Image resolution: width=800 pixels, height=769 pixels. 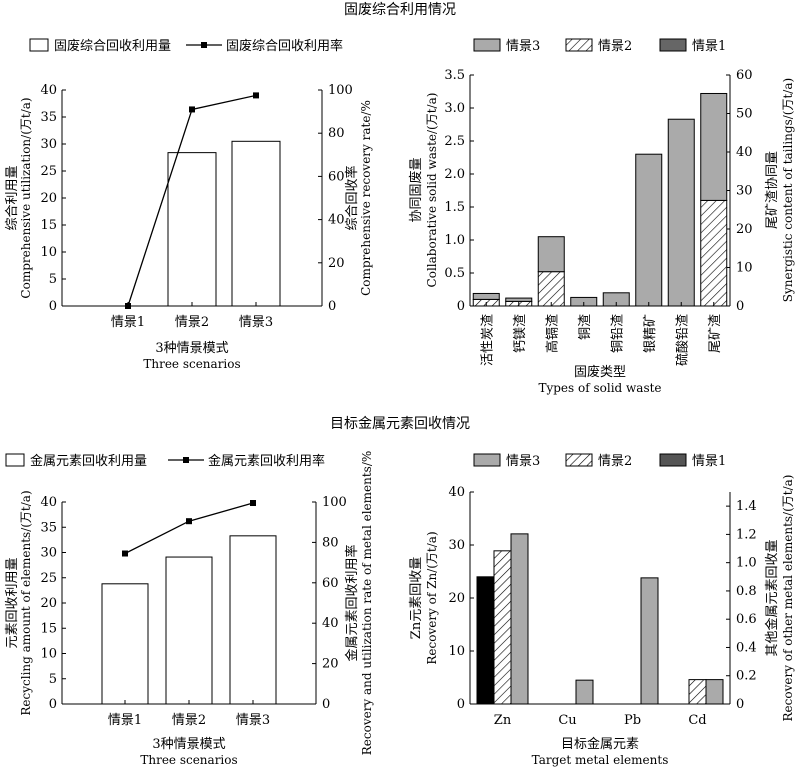 I want to click on y-tick-label-right: 0.6, so click(x=746, y=619).